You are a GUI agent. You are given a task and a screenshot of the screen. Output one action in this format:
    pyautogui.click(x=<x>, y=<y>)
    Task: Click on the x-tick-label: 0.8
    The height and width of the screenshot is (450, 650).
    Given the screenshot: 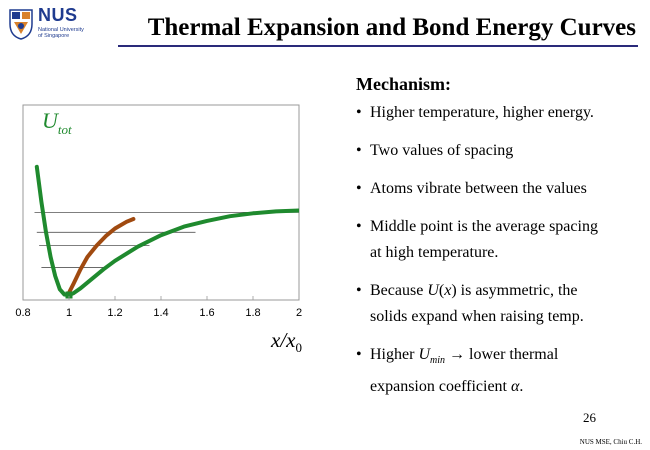 What is the action you would take?
    pyautogui.click(x=22, y=313)
    